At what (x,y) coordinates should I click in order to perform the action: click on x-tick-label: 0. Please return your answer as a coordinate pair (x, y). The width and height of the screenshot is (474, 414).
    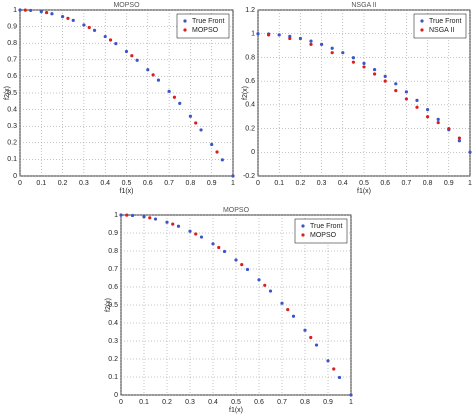
    Looking at the image, I should click on (258, 183).